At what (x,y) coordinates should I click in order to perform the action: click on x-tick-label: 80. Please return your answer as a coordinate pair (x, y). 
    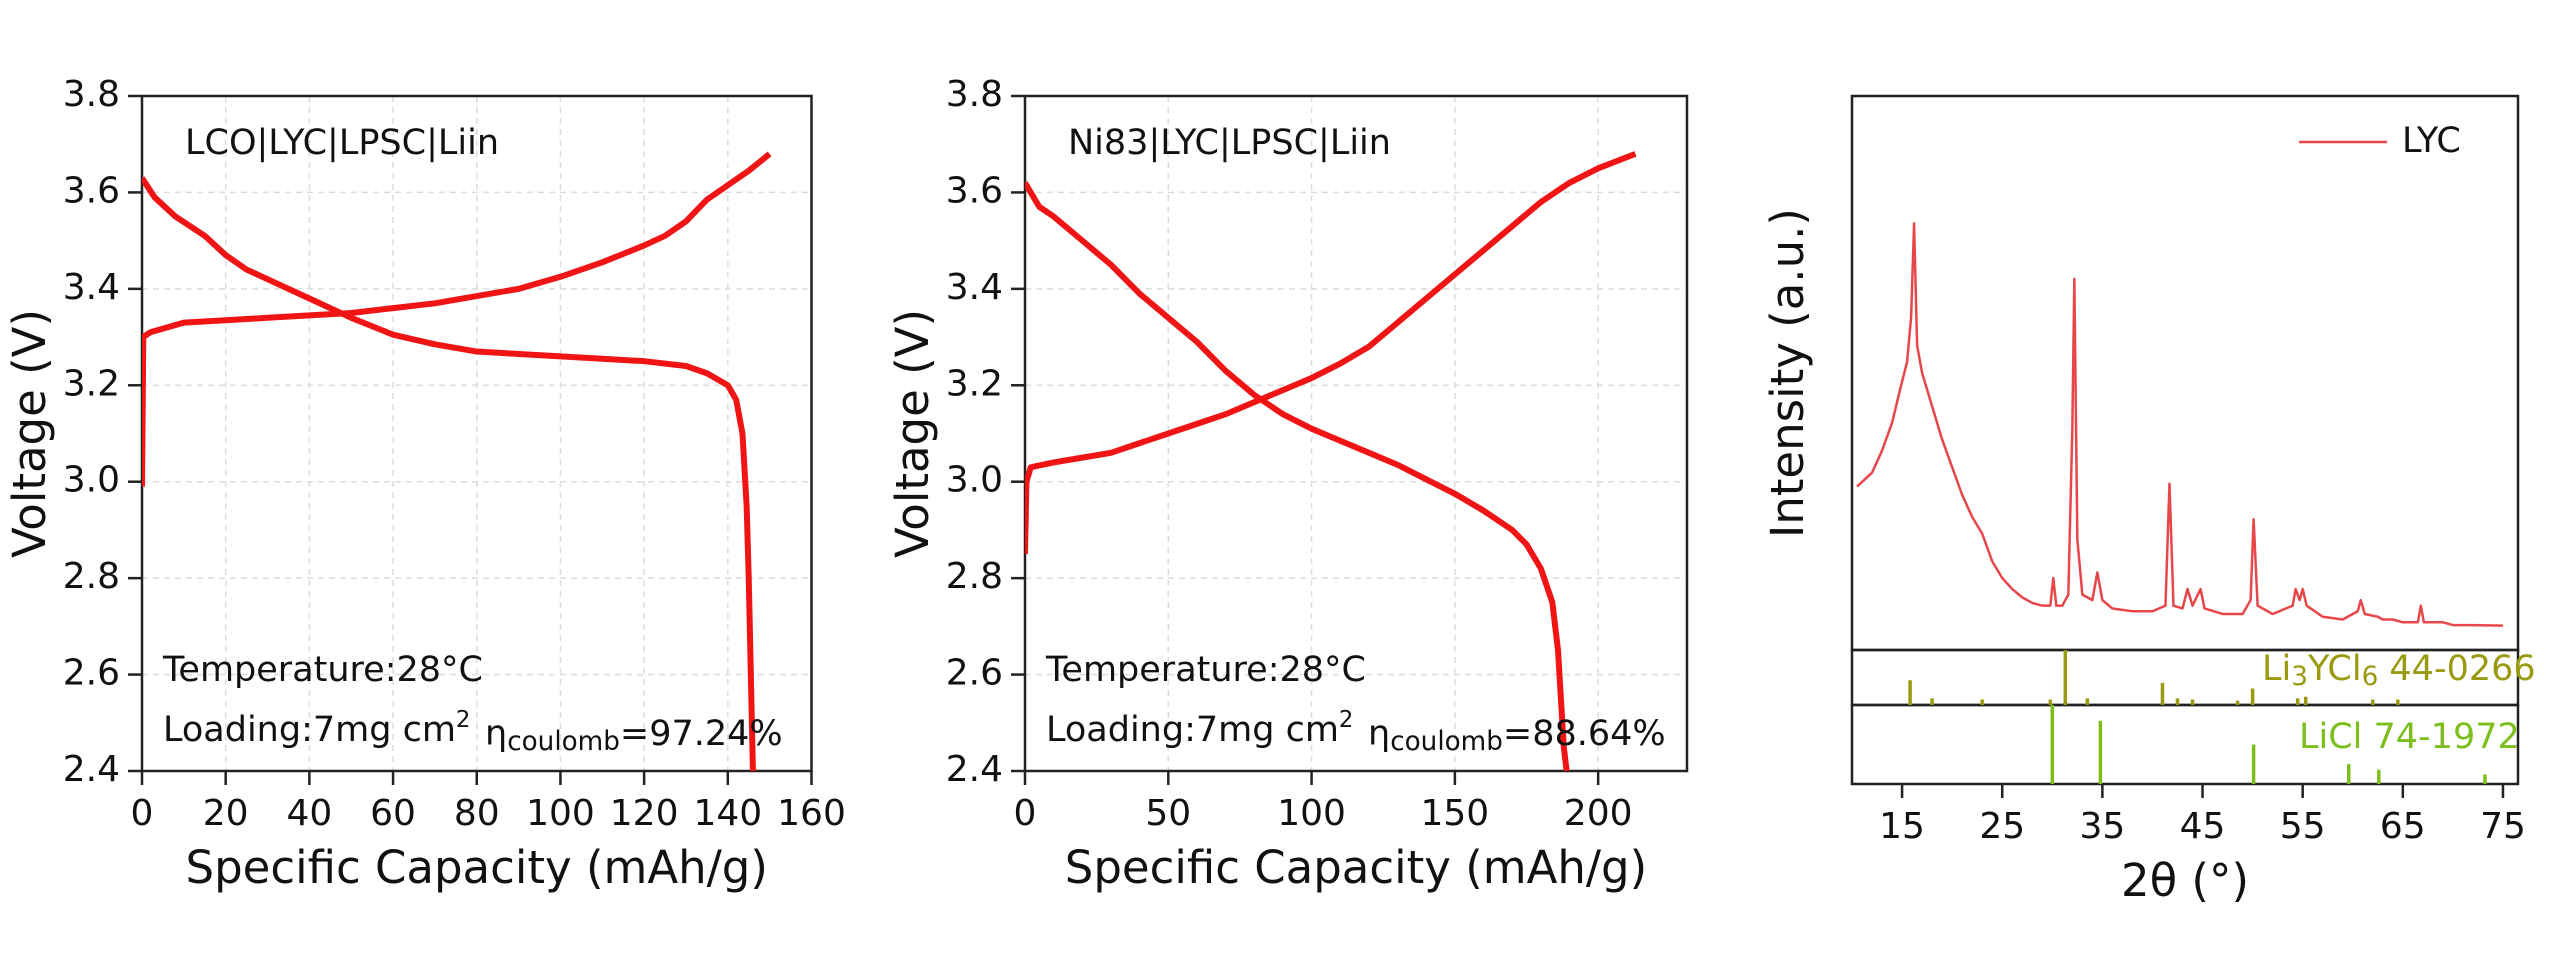
    Looking at the image, I should click on (477, 813).